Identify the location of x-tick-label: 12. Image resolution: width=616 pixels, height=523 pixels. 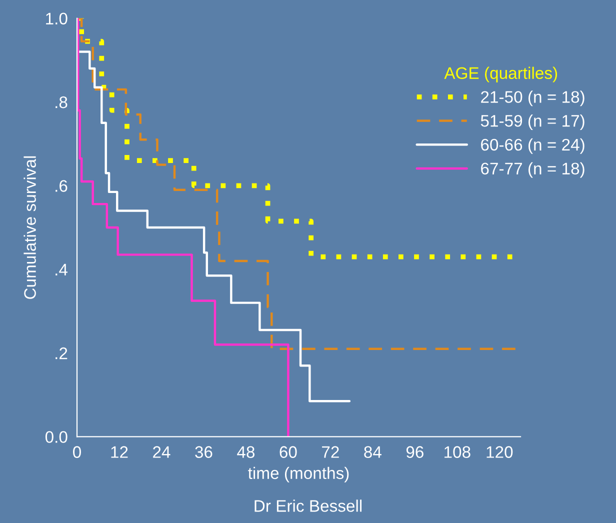
(119, 452).